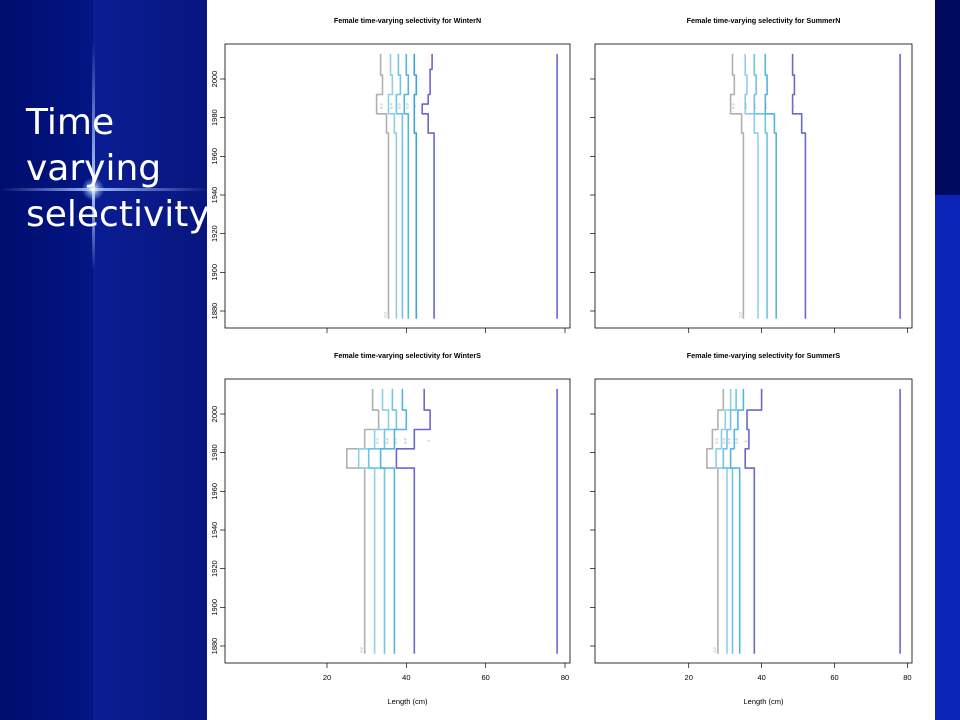  What do you see at coordinates (93, 155) in the screenshot?
I see `lens-flare-vertical` at bounding box center [93, 155].